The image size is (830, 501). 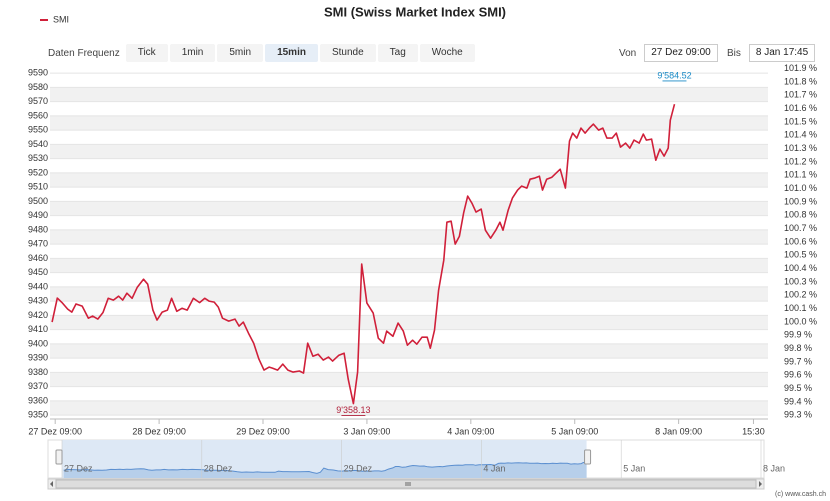 What do you see at coordinates (800, 255) in the screenshot?
I see `y2-tick-label: 100.5 %` at bounding box center [800, 255].